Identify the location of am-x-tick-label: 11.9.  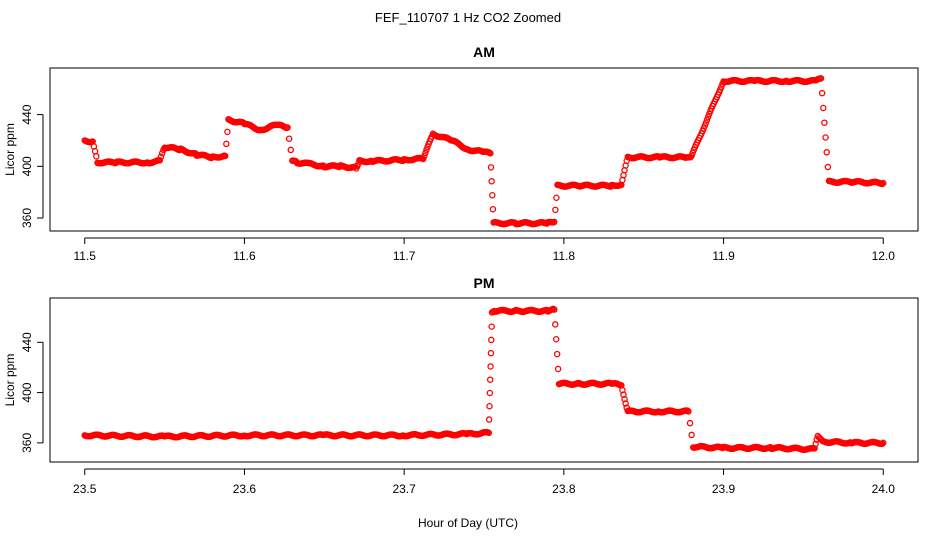
(723, 256).